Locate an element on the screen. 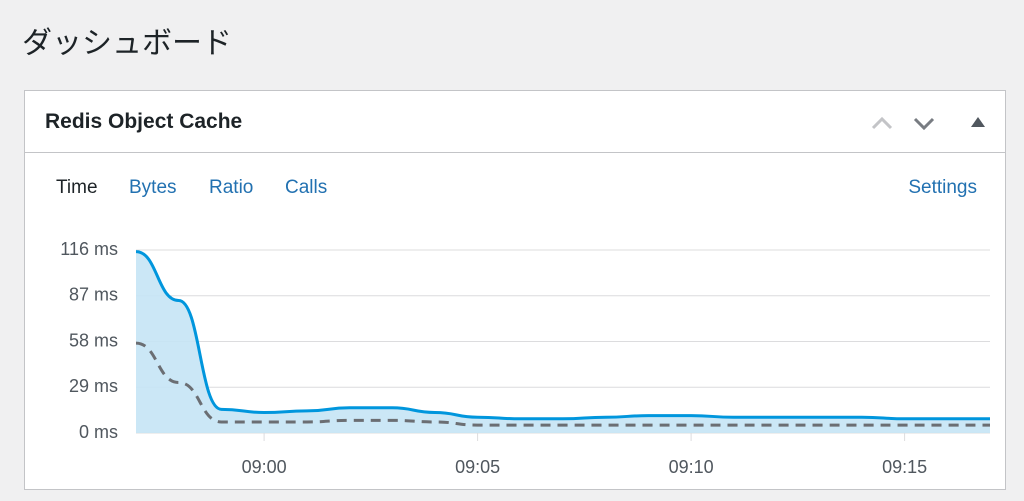 The image size is (1024, 501). widget-controls is located at coordinates (515, 121).